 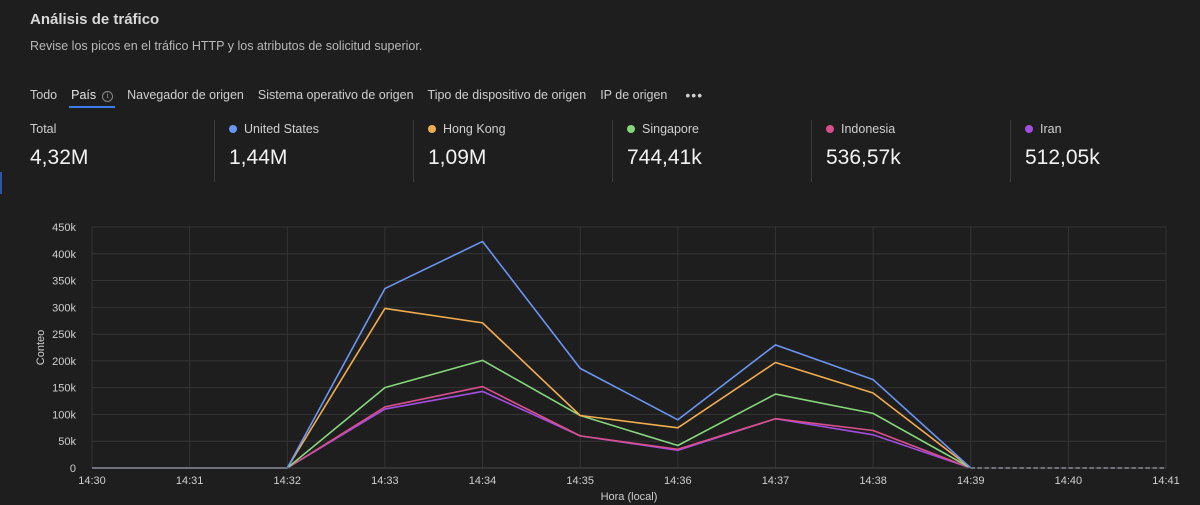 I want to click on info-icon: i, so click(x=108, y=96).